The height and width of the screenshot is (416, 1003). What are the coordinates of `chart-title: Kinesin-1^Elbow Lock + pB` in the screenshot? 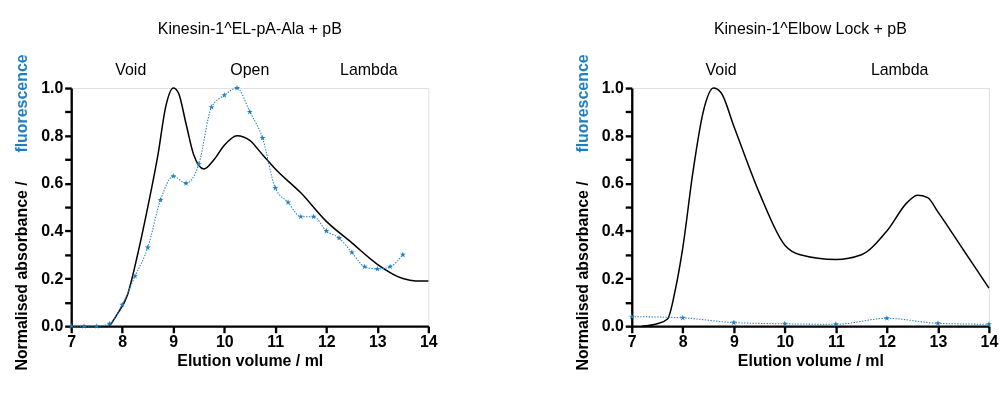 It's located at (810, 28).